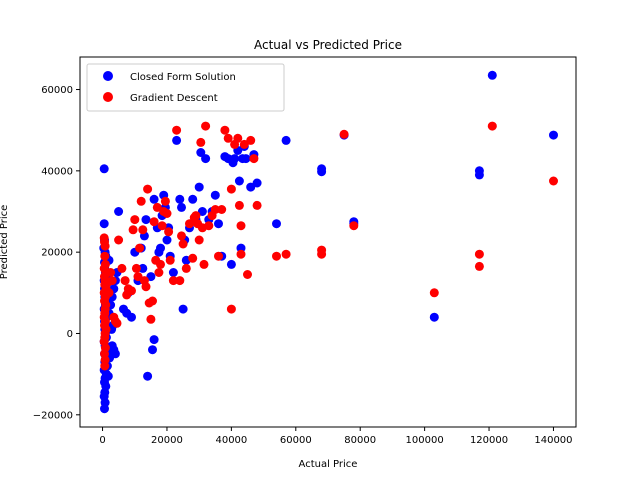 This screenshot has width=640, height=480. I want to click on x-tick-label: 80000, so click(360, 440).